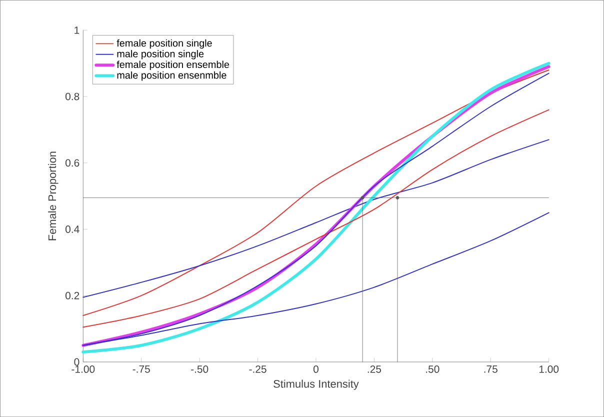 The width and height of the screenshot is (604, 417). I want to click on x-tick-label: .25, so click(375, 369).